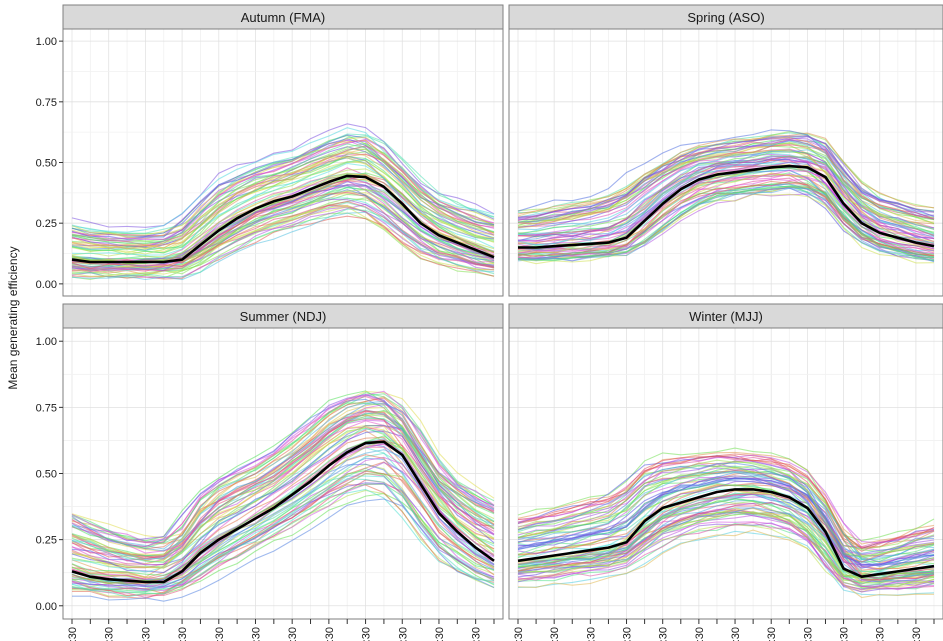  What do you see at coordinates (283, 316) in the screenshot?
I see `facet-label: Summer (NDJ)` at bounding box center [283, 316].